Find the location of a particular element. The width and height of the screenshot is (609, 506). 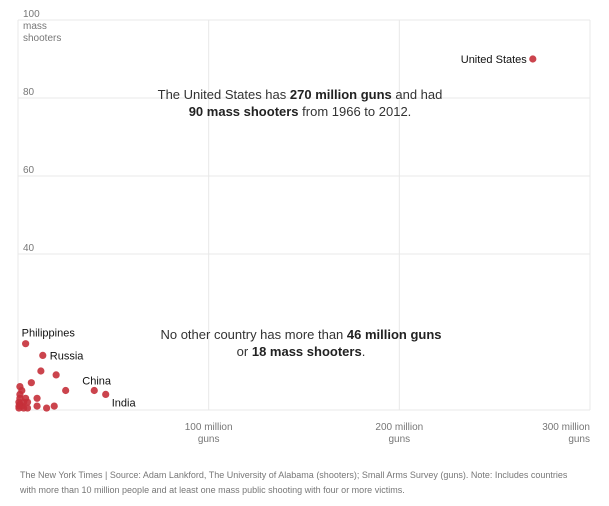

y-tick-label: 80 is located at coordinates (29, 92).